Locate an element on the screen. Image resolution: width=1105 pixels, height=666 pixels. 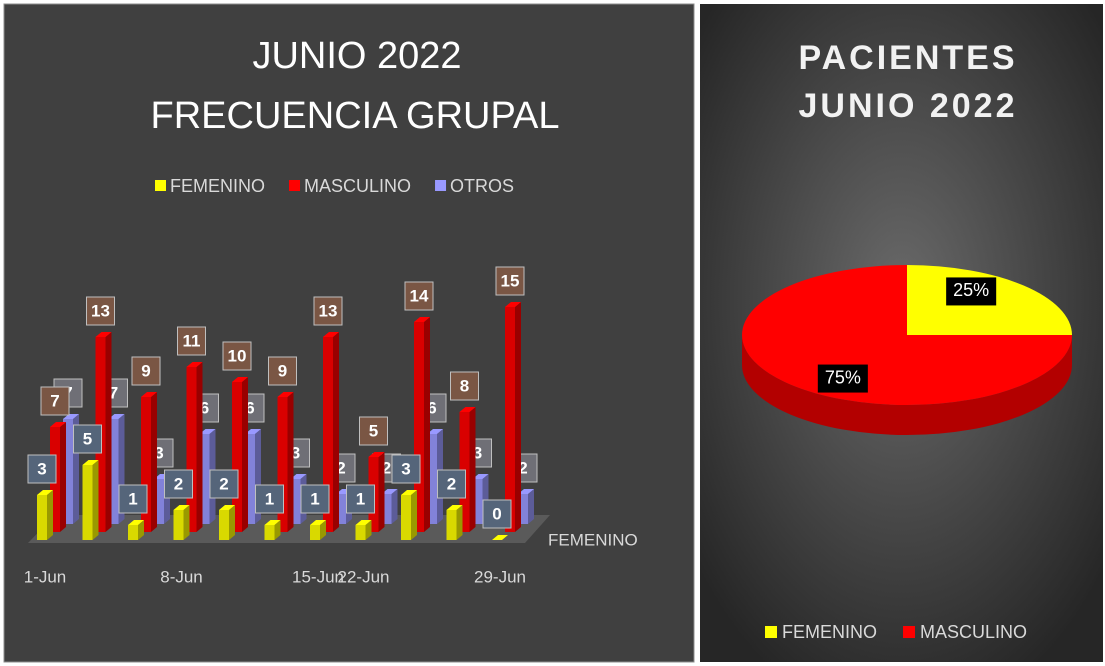
data-label: 8 is located at coordinates (464, 385).